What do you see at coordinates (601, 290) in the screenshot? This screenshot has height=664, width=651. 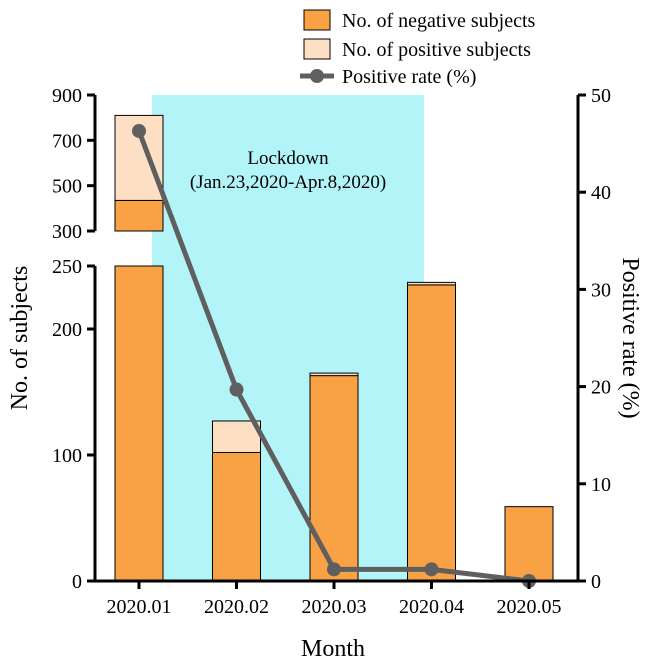 I see `y-right-tick-label-30: 30` at bounding box center [601, 290].